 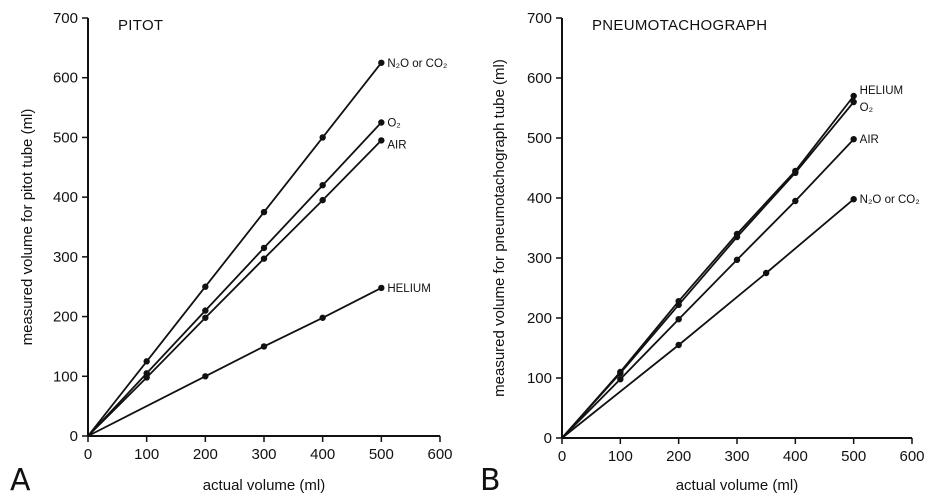 I want to click on y-axis-title: measured volume for pitot tube (ml), so click(x=27, y=227).